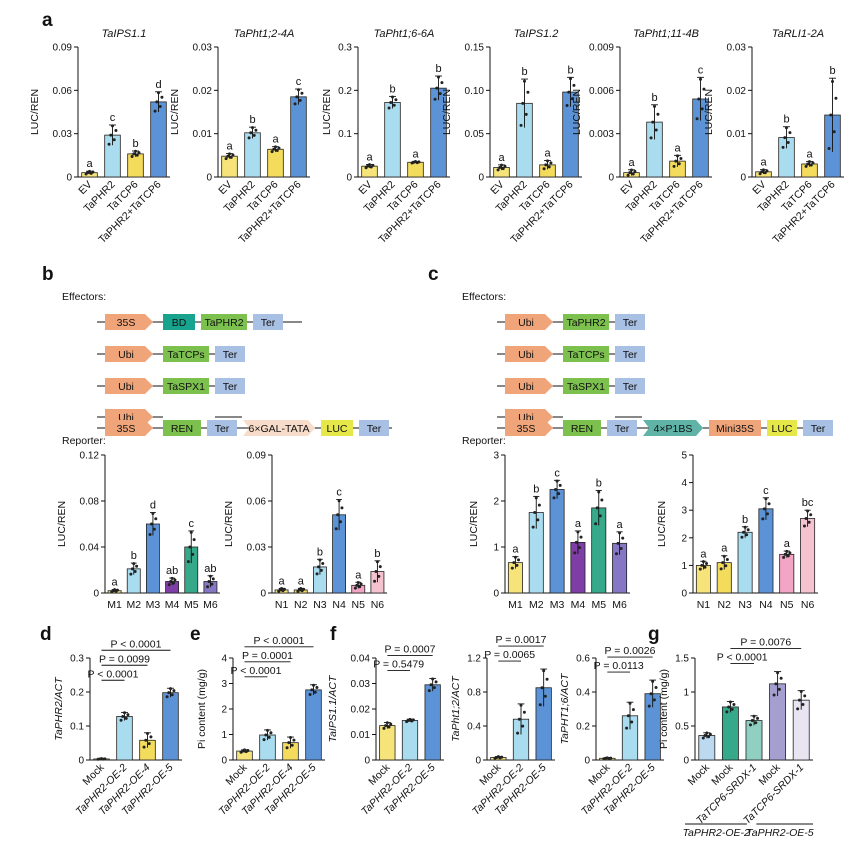 Image resolution: width=860 pixels, height=851 pixels. Describe the element at coordinates (585, 323) in the screenshot. I see `element-label: TaPHR2` at that location.